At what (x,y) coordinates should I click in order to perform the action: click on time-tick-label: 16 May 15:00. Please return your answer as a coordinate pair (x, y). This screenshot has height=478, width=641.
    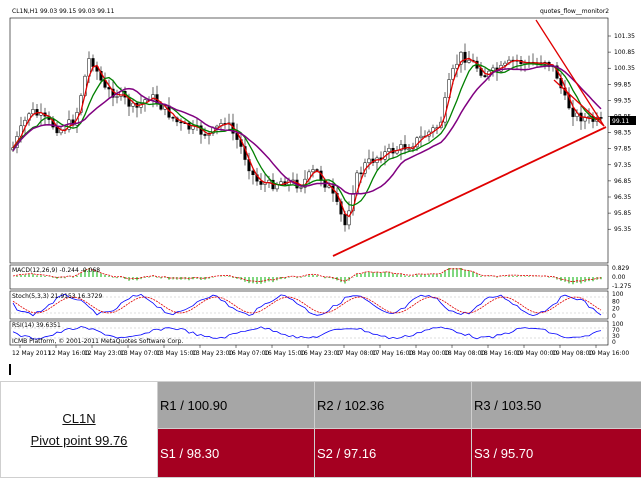
    Looking at the image, I should click on (284, 353).